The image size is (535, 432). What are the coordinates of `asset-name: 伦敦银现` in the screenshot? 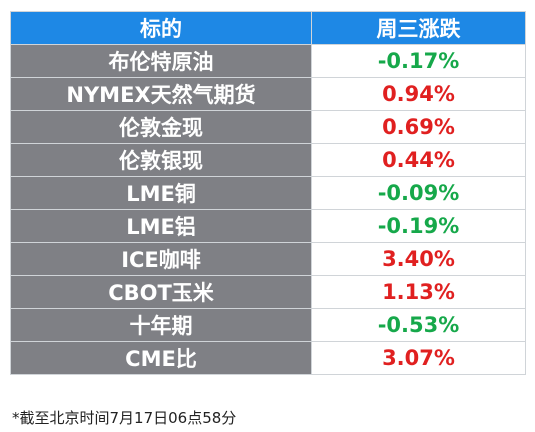 It's located at (161, 160).